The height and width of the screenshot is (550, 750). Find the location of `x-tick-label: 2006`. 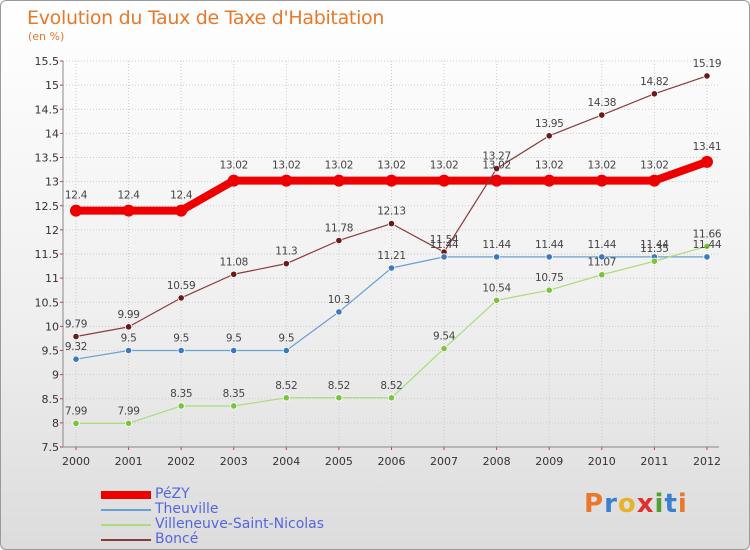

x-tick-label: 2006 is located at coordinates (391, 461).